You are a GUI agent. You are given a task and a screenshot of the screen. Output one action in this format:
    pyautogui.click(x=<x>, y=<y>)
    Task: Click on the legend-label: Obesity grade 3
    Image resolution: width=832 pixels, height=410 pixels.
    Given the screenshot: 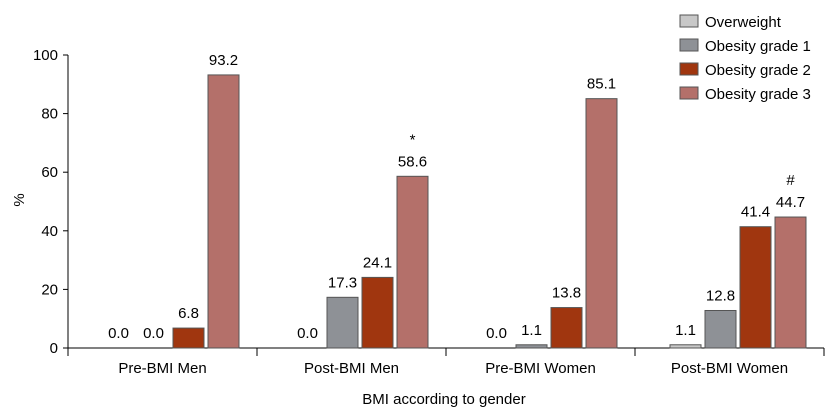 What is the action you would take?
    pyautogui.click(x=758, y=94)
    